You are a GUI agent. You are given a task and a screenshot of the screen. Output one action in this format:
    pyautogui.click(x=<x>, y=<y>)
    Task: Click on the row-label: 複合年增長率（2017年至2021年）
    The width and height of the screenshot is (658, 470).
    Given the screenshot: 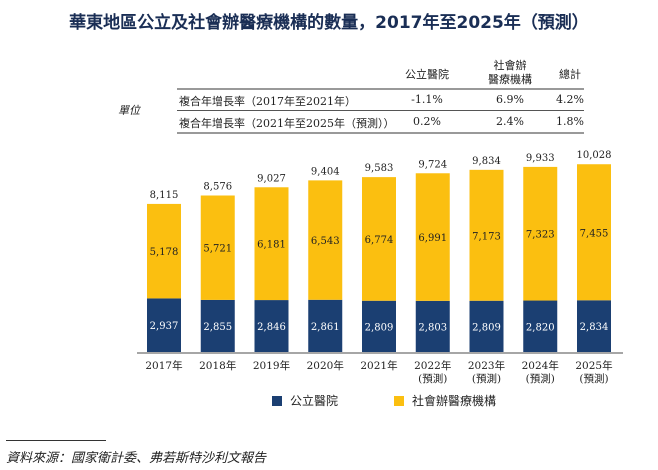 What is the action you would take?
    pyautogui.click(x=267, y=101)
    